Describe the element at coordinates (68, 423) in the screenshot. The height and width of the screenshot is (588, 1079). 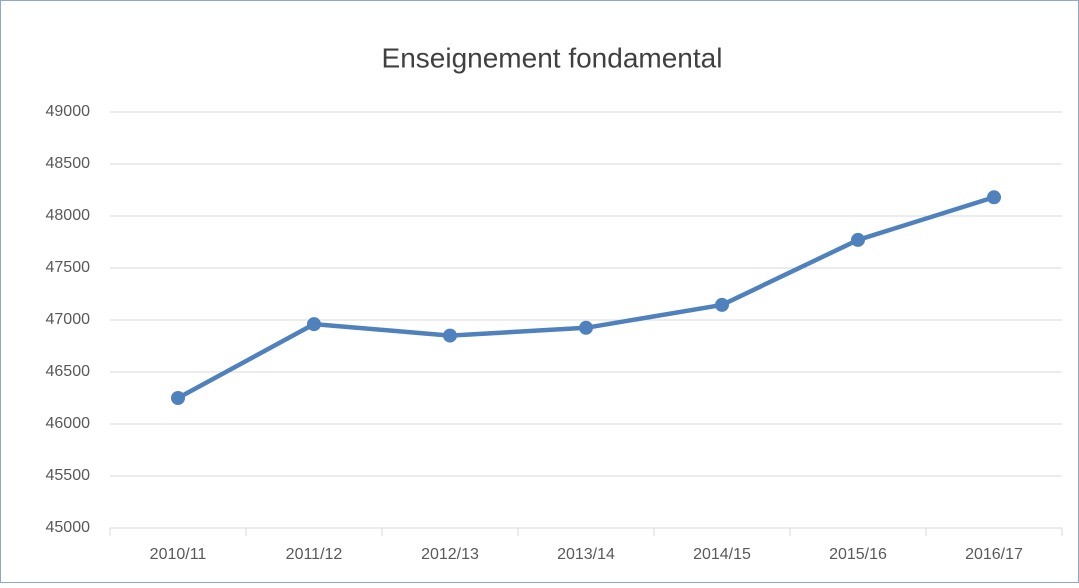
I see `y-tick-label: 46000` at that location.